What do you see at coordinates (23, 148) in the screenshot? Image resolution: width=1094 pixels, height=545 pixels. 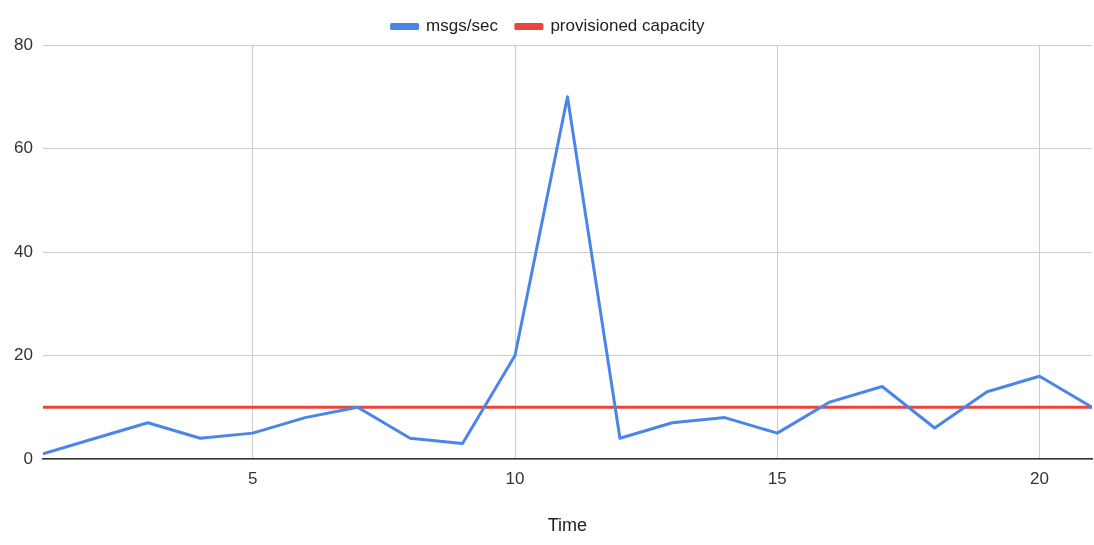 I see `y-tick-label: 60` at bounding box center [23, 148].